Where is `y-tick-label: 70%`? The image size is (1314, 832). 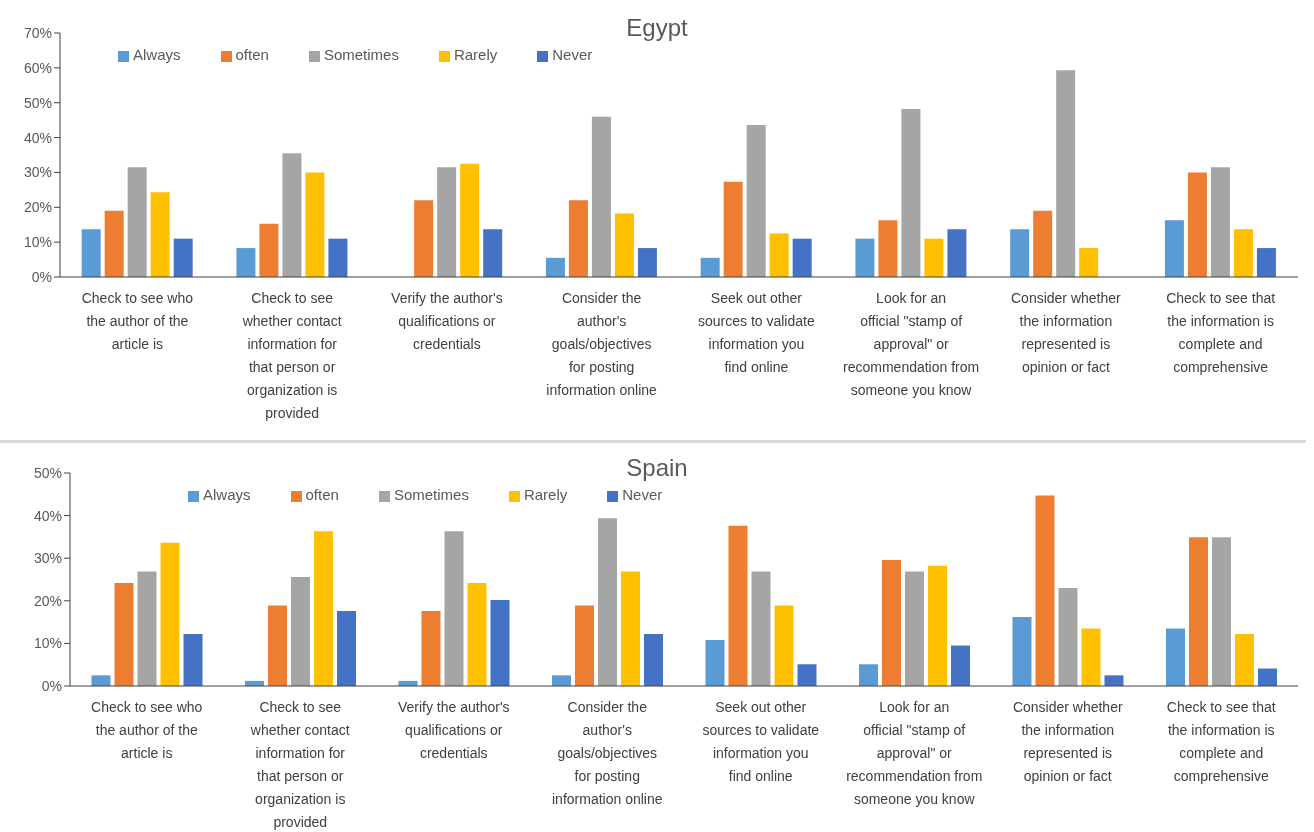
y-tick-label: 70% is located at coordinates (37, 32).